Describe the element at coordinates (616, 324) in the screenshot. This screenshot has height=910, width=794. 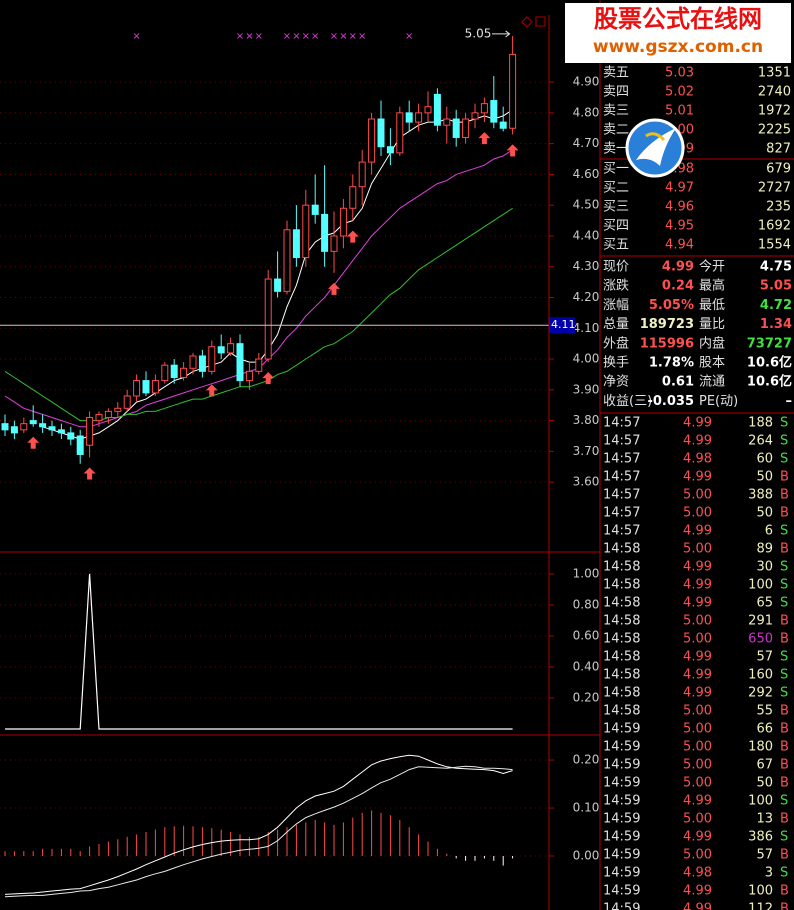
I see `quote-label: 总量` at that location.